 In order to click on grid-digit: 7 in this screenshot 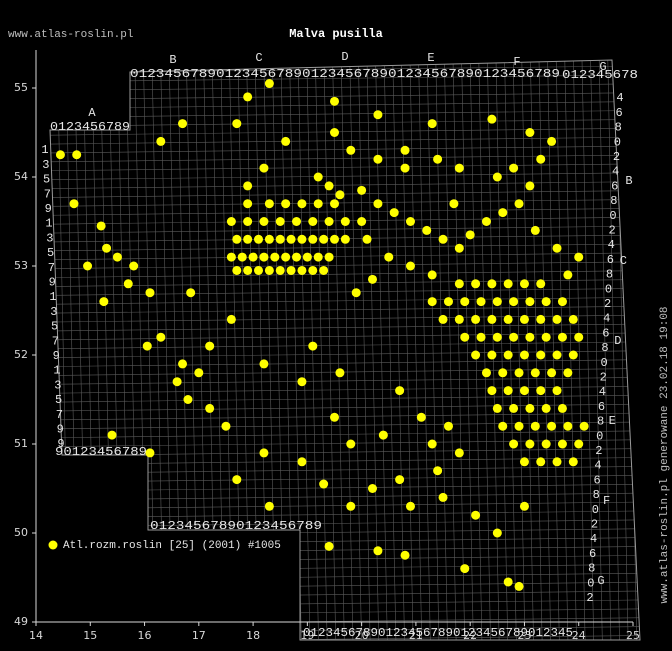, I will do `click(59, 415)`.